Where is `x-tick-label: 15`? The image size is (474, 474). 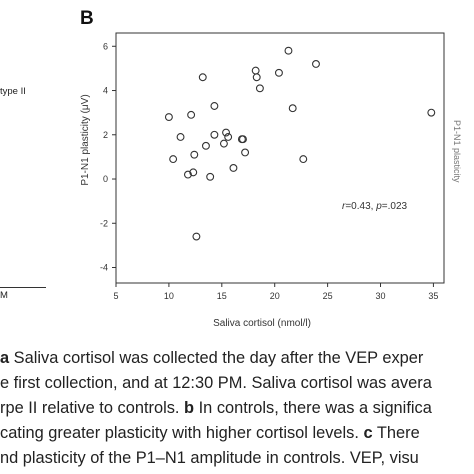
x-tick-label: 15 is located at coordinates (222, 296).